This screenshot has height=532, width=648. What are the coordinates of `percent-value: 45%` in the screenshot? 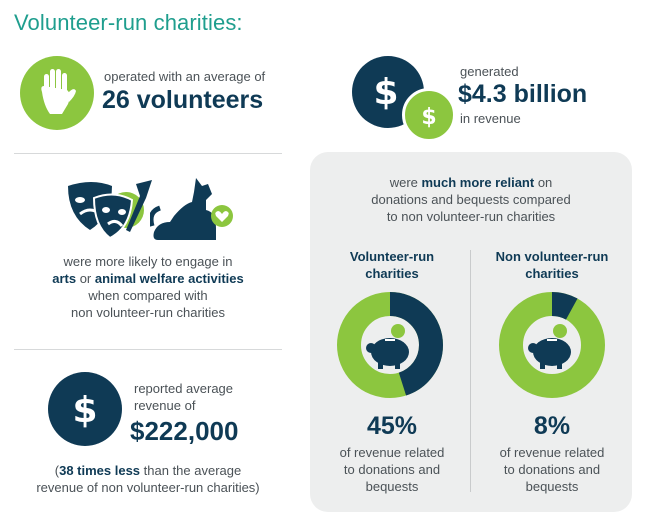 It's located at (392, 426).